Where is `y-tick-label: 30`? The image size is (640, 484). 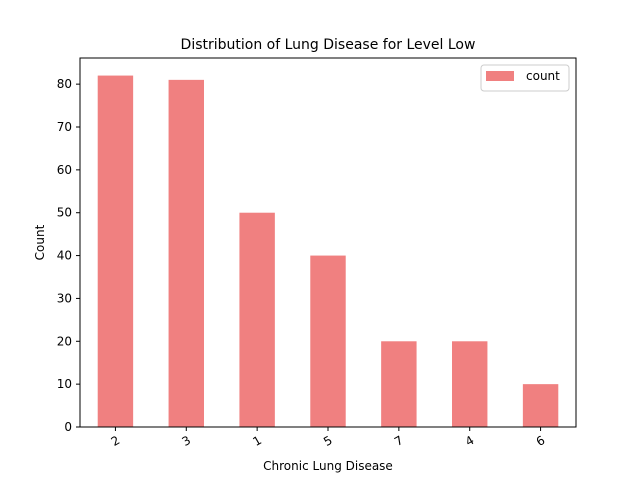
y-tick-label: 30 is located at coordinates (64, 298).